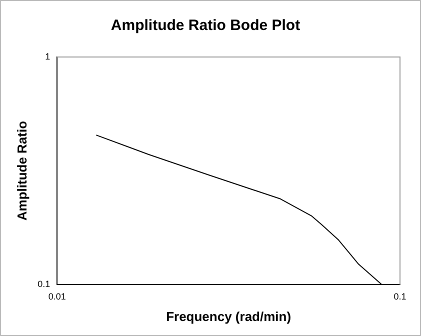  I want to click on y-tick-label: 1, so click(47, 56).